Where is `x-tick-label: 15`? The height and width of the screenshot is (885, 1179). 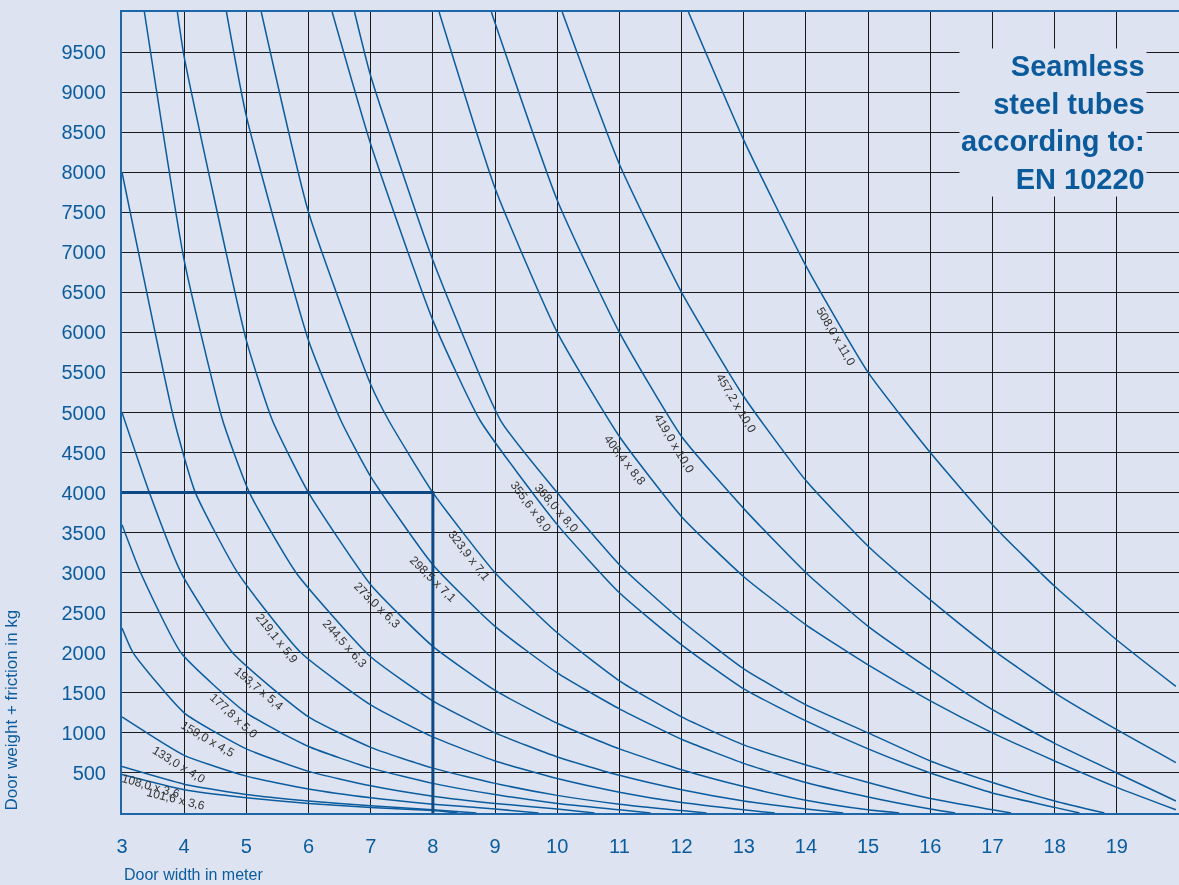
x-tick-label: 15 is located at coordinates (868, 846).